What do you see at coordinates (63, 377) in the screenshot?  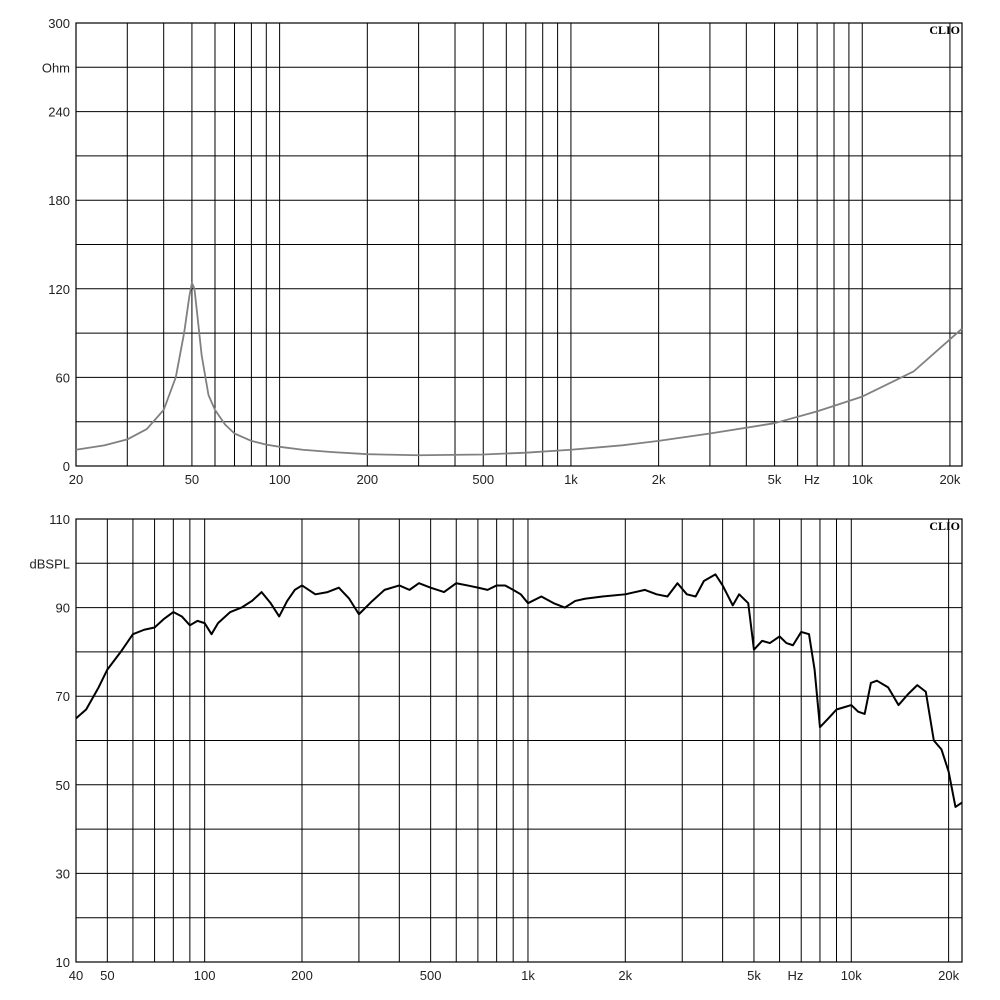 I see `y-tick-label: 60` at bounding box center [63, 377].